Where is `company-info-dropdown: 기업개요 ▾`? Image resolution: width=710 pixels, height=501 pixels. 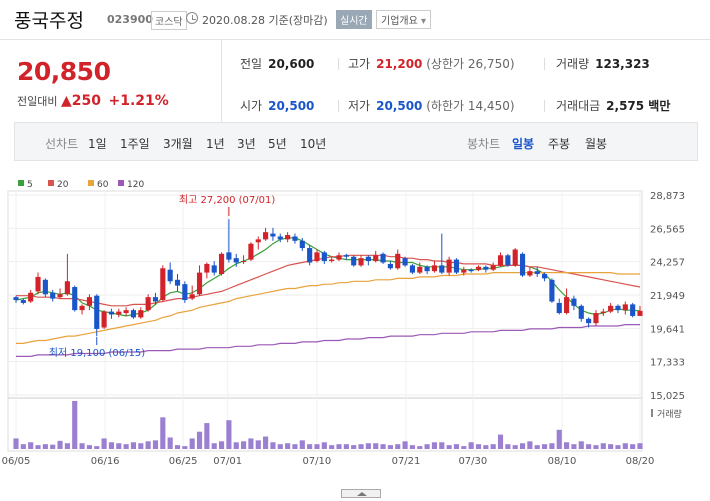 company-info-dropdown: 기업개요 ▾ is located at coordinates (404, 19).